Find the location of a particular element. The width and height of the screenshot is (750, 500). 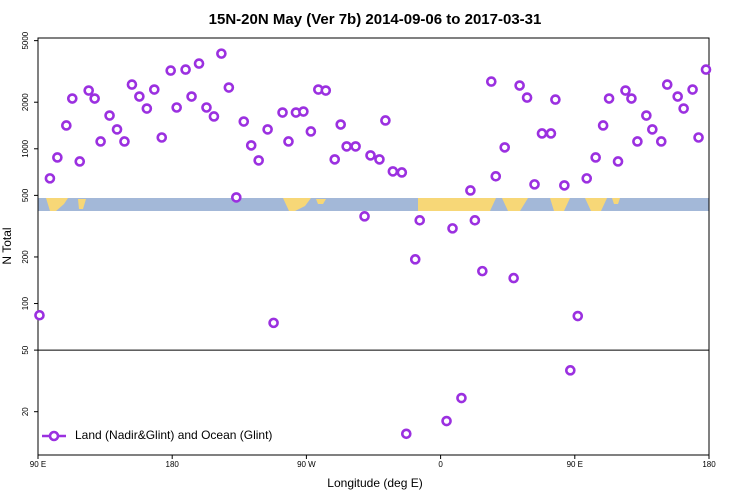

x-tick-label: 0 is located at coordinates (440, 464).